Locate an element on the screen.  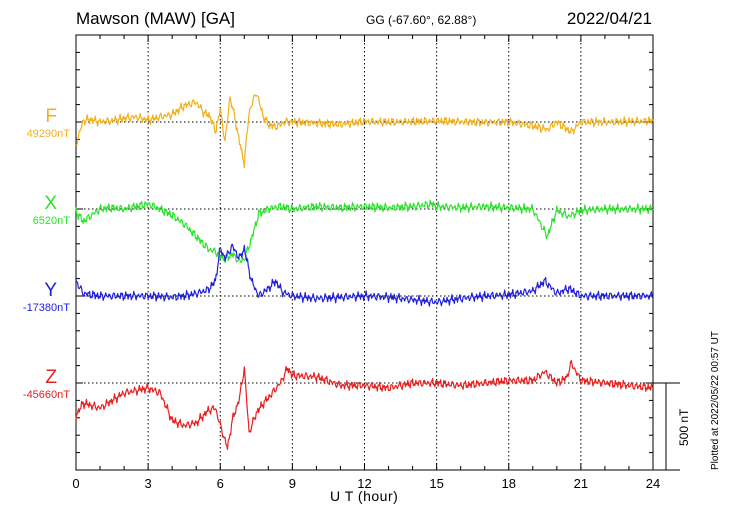
component-baseline-f: 49290nT is located at coordinates (48, 134).